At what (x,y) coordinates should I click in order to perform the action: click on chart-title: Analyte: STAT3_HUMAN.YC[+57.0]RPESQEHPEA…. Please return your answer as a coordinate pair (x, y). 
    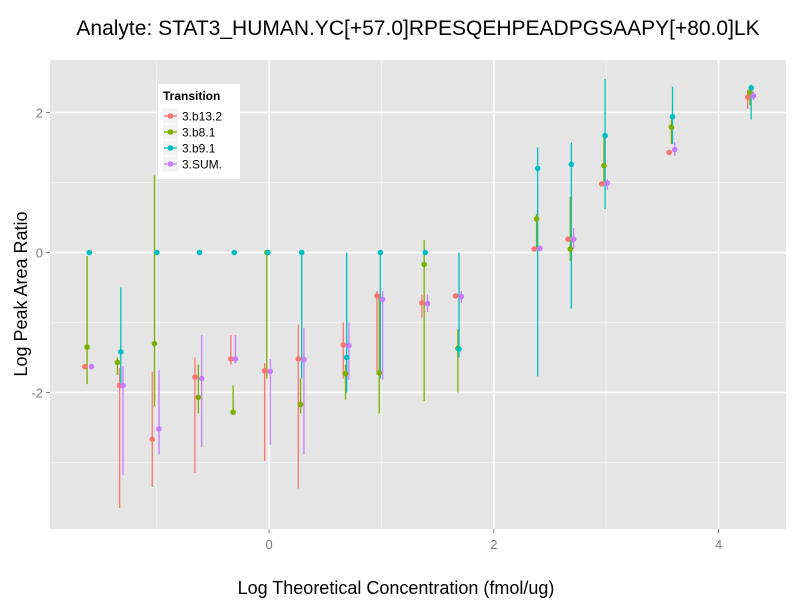
    Looking at the image, I should click on (417, 28).